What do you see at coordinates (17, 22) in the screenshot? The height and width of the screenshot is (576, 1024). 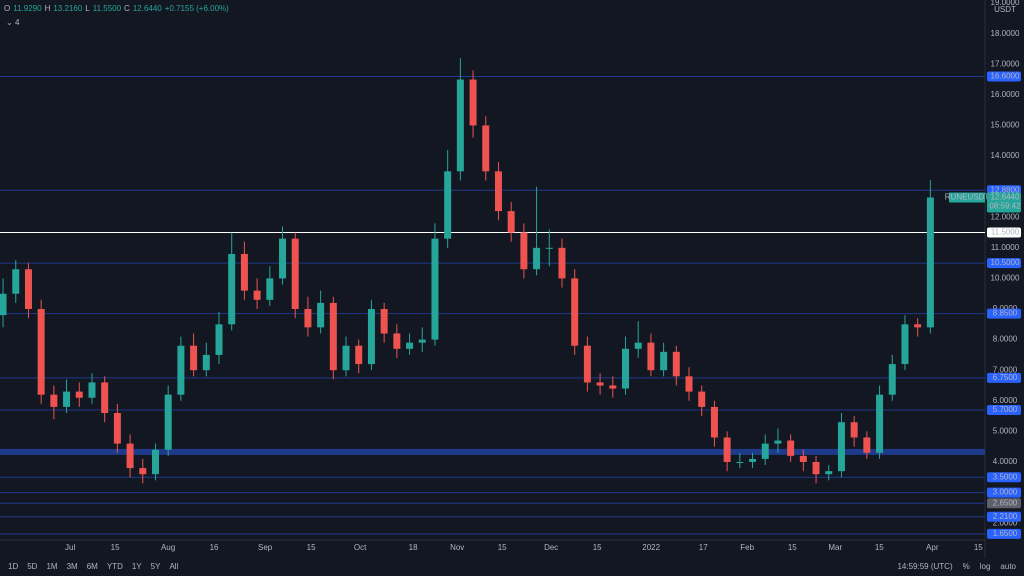 I see `indicator-count: 4` at bounding box center [17, 22].